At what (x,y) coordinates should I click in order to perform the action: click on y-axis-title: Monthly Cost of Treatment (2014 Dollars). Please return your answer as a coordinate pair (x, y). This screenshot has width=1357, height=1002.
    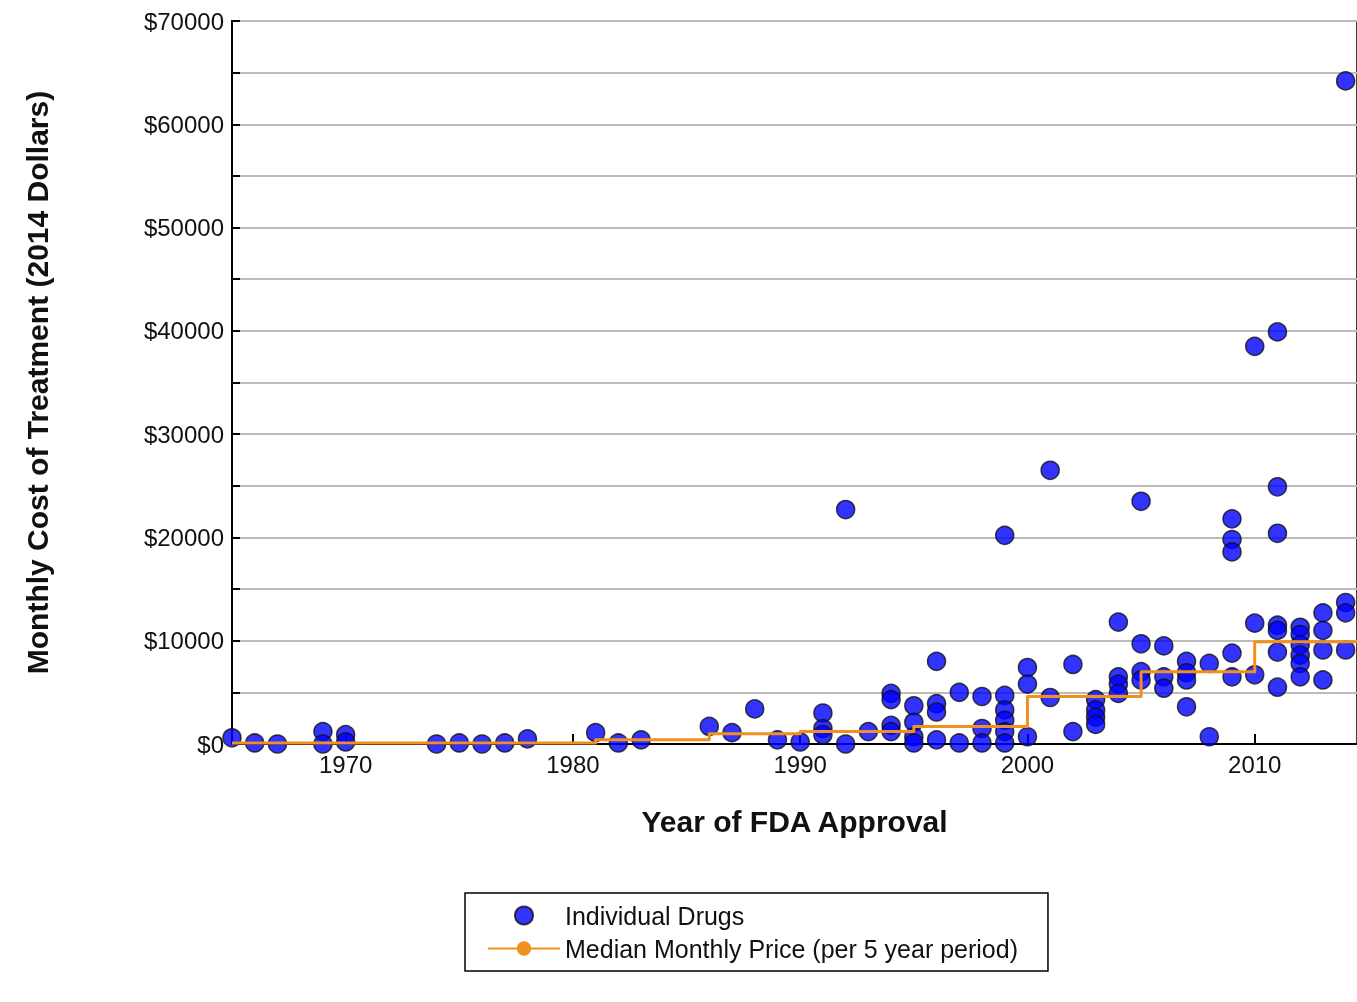
    Looking at the image, I should click on (37, 382).